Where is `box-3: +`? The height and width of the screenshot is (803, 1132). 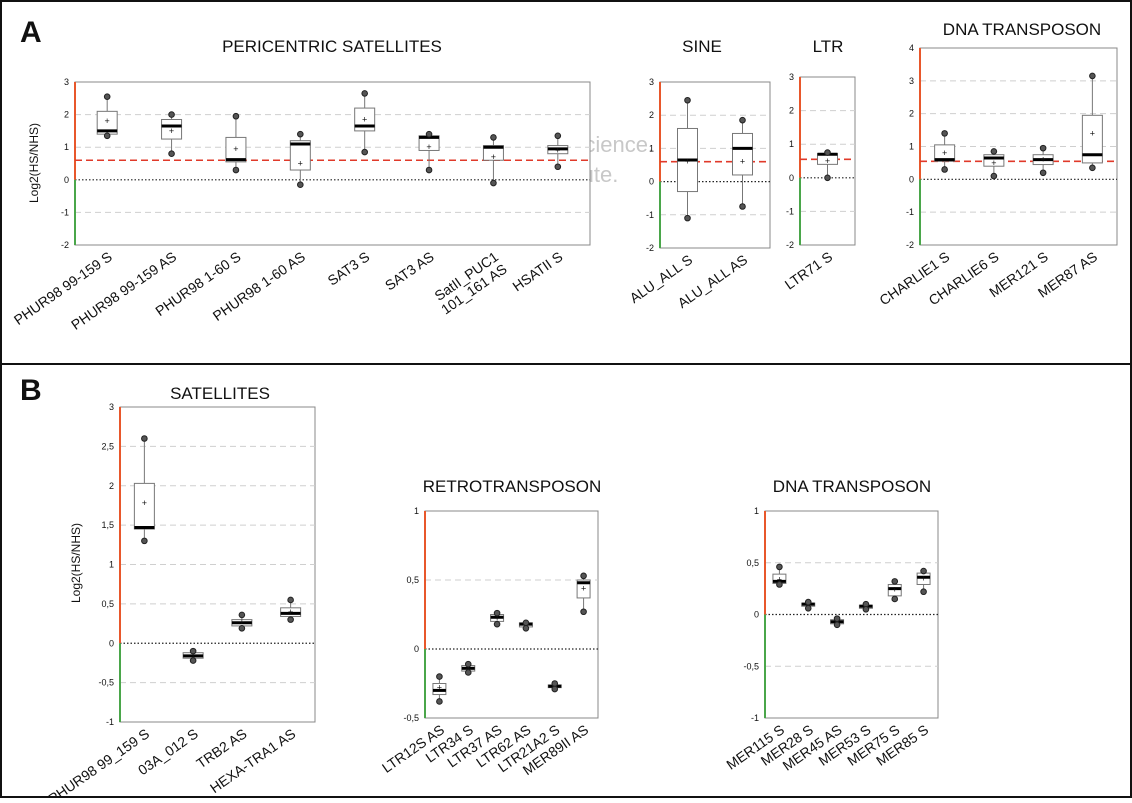
box-3: + is located at coordinates (497, 618).